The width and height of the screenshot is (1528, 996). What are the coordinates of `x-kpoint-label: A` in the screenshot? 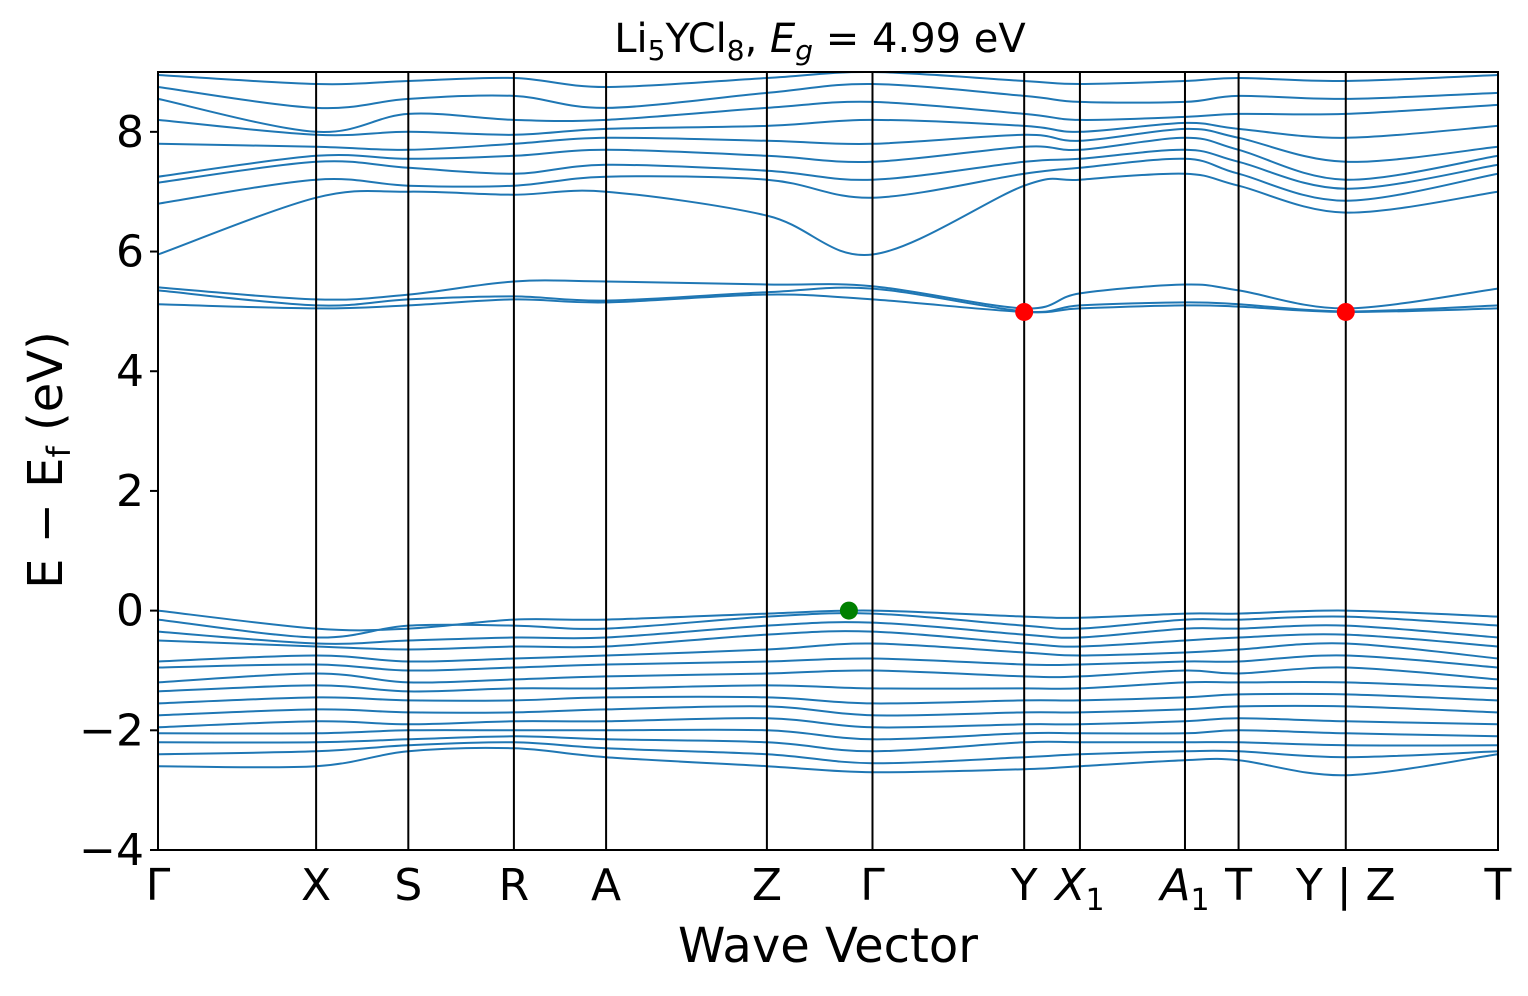 It's located at (606, 885).